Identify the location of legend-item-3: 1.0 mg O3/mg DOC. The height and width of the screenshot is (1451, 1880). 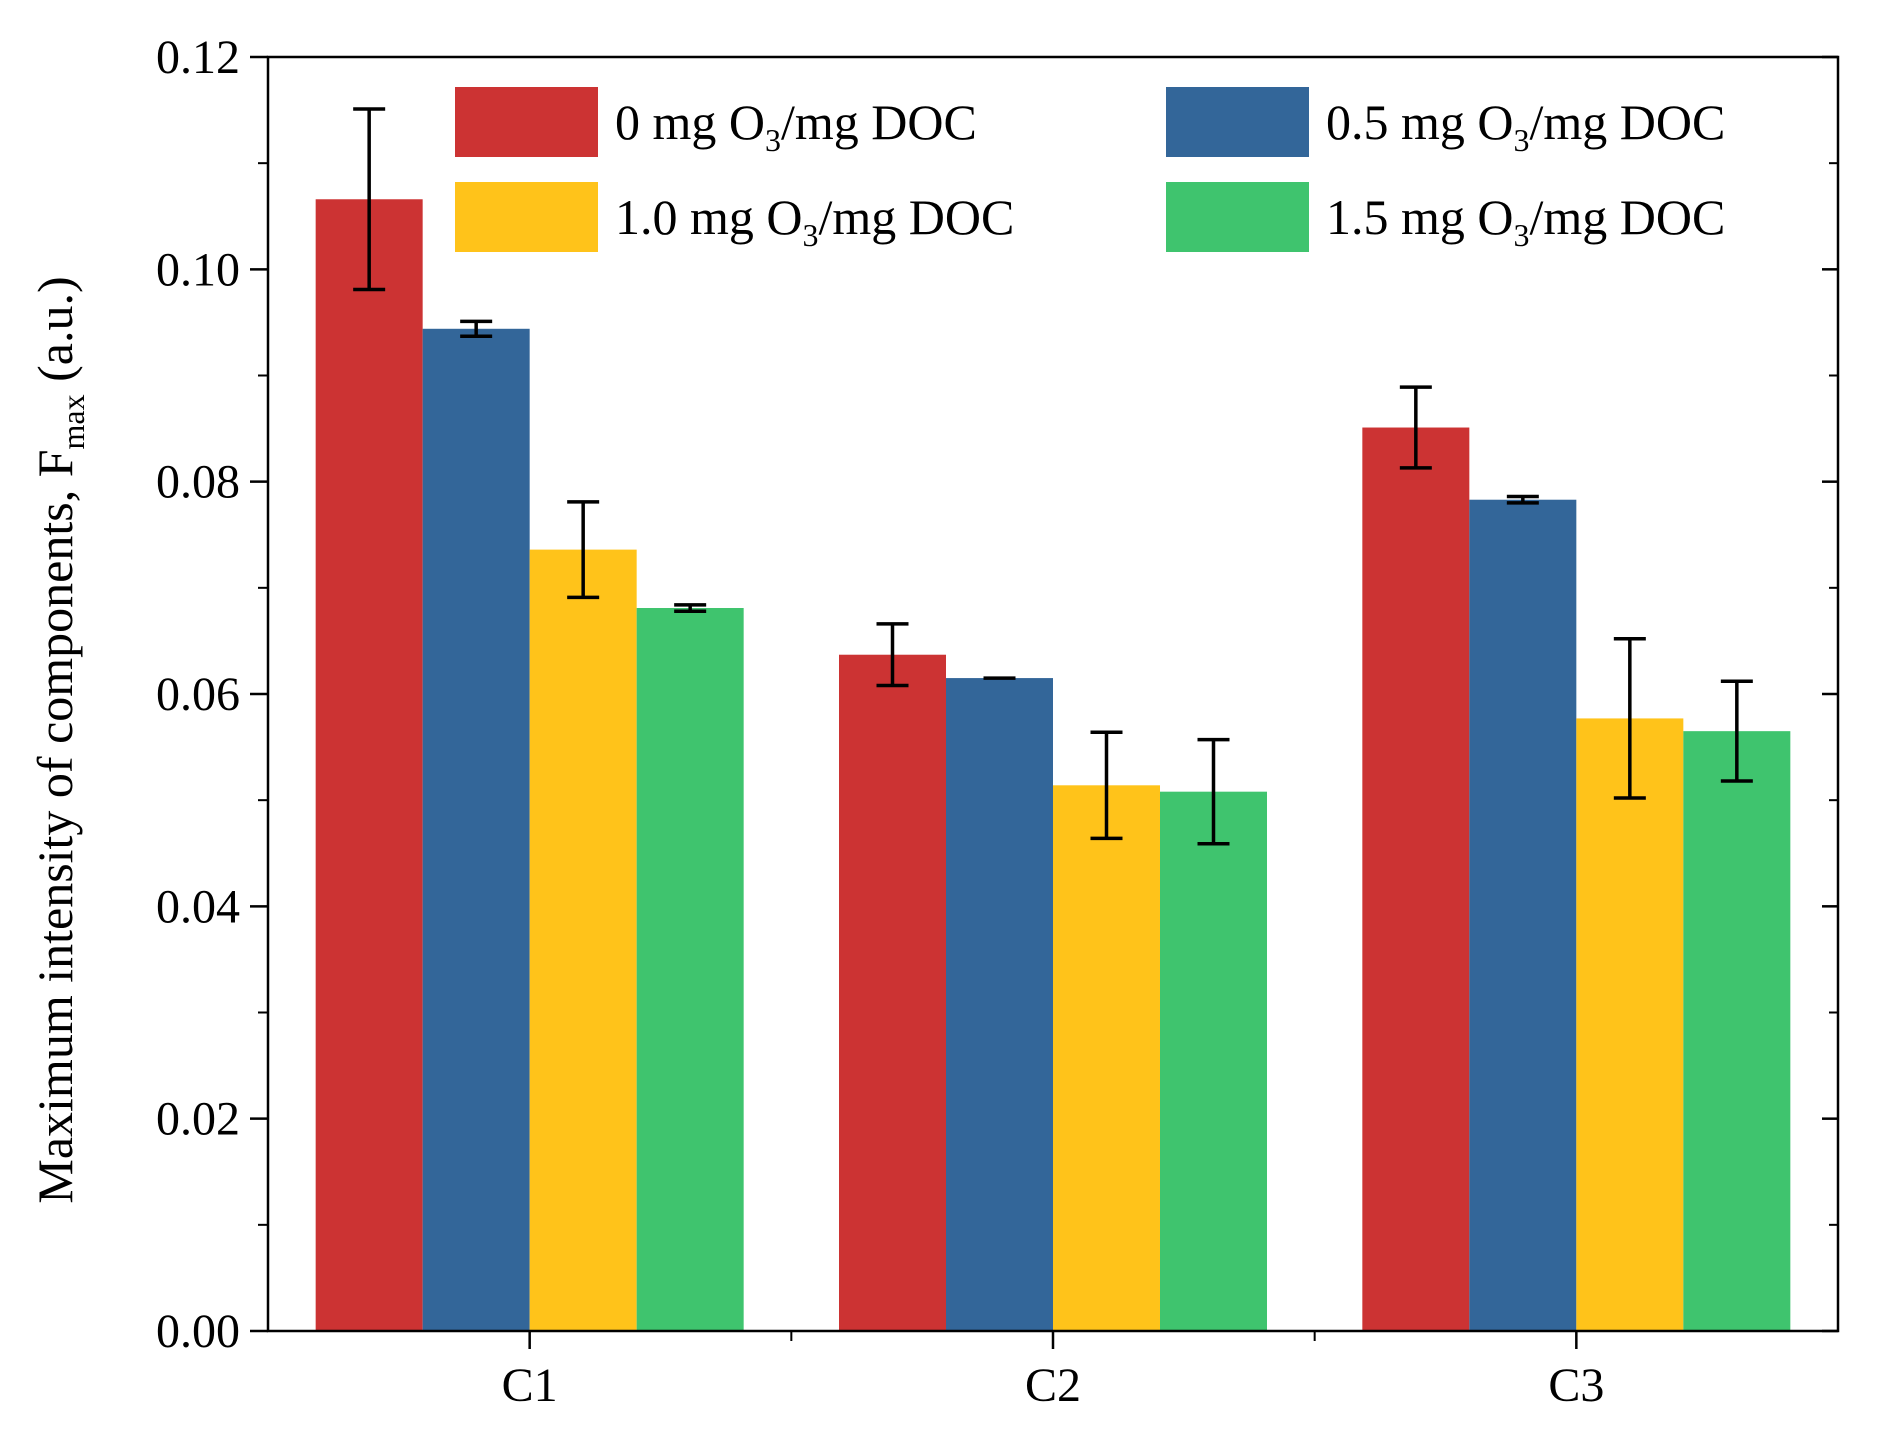
(734, 217).